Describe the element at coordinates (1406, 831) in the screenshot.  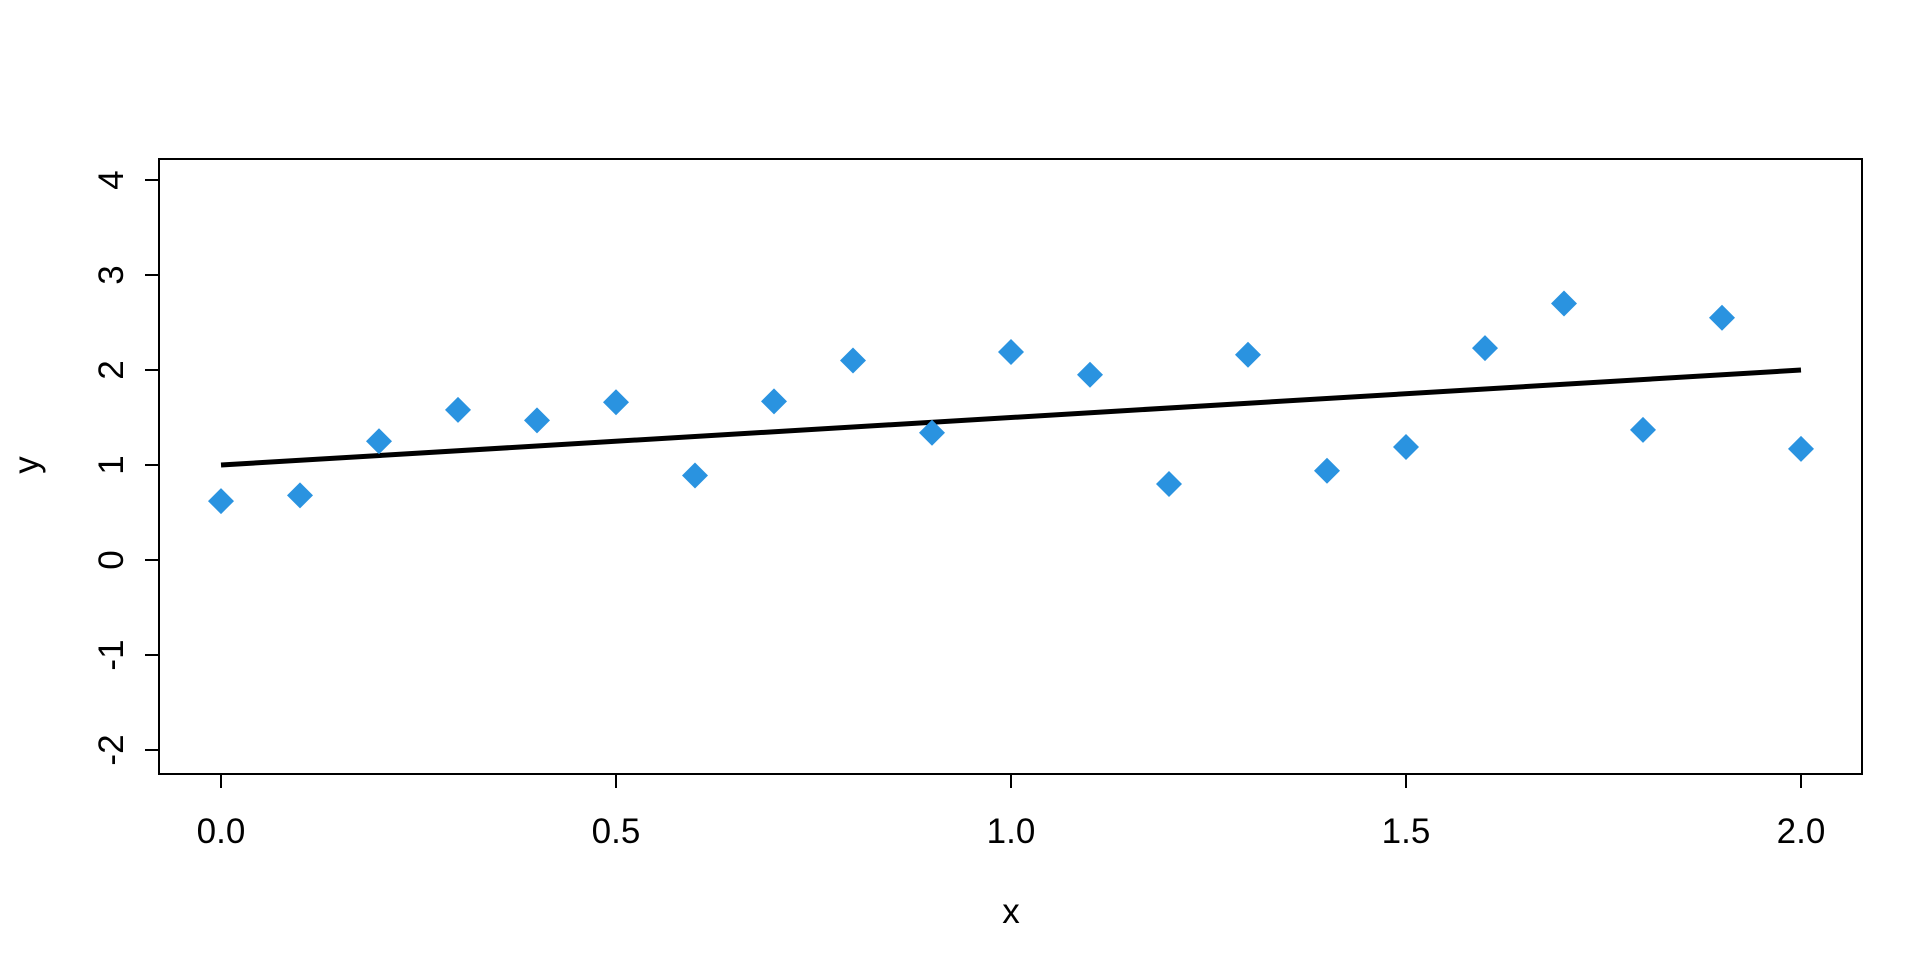
I see `x-tick-label: 1.5` at that location.